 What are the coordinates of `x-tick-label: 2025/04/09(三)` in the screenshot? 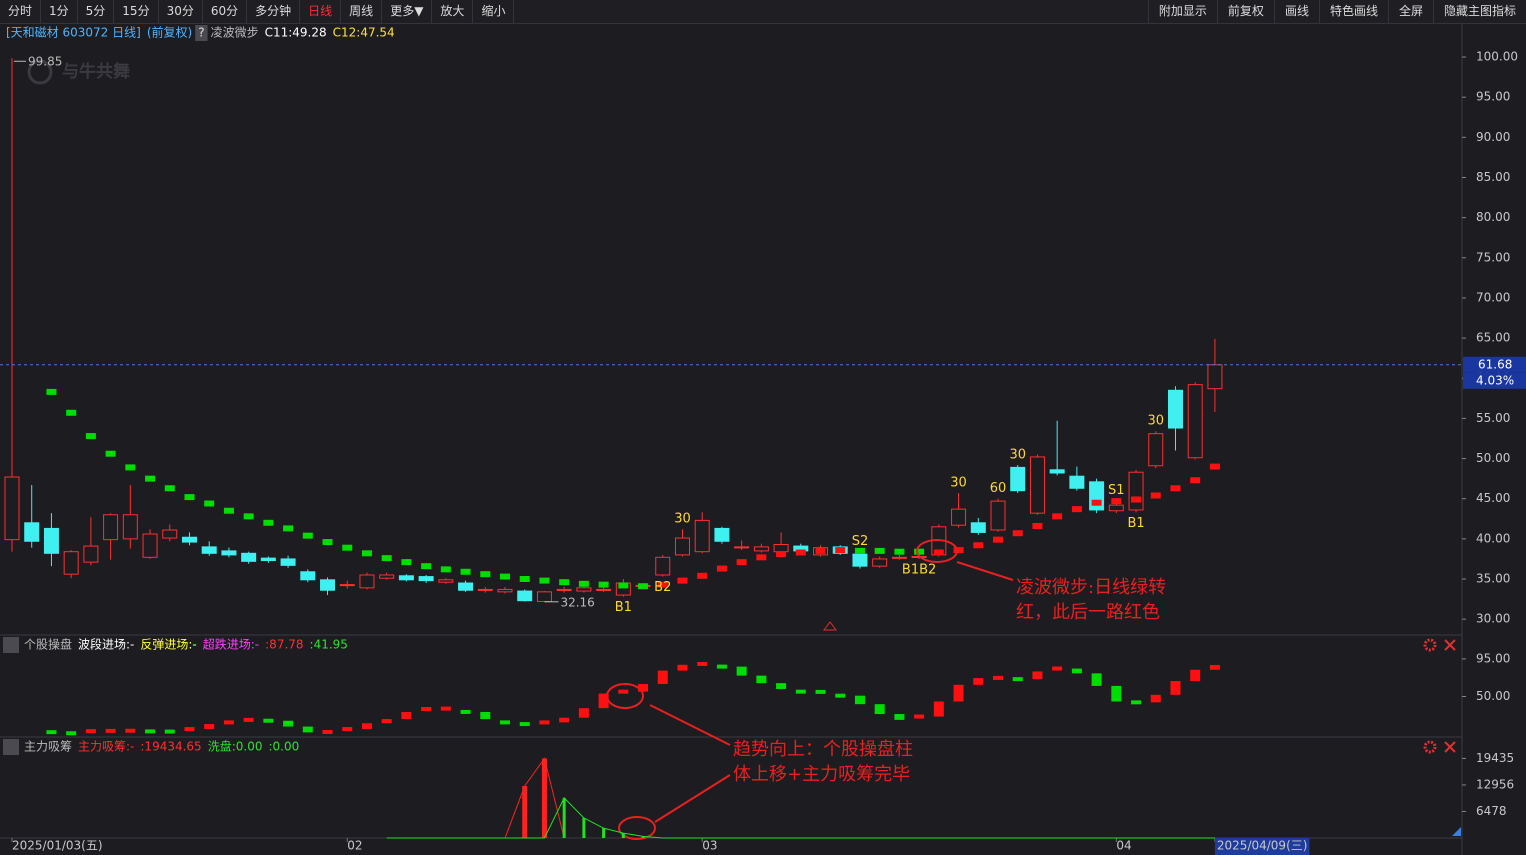 It's located at (1262, 846).